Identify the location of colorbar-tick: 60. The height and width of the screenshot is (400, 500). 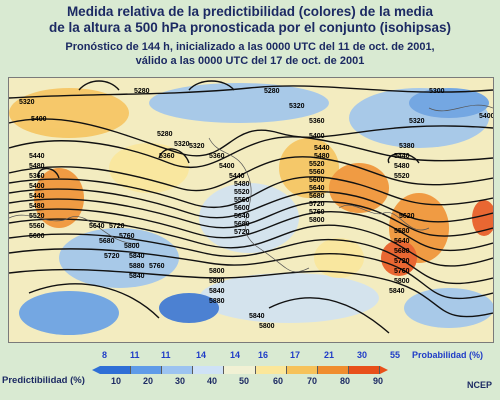
(278, 381).